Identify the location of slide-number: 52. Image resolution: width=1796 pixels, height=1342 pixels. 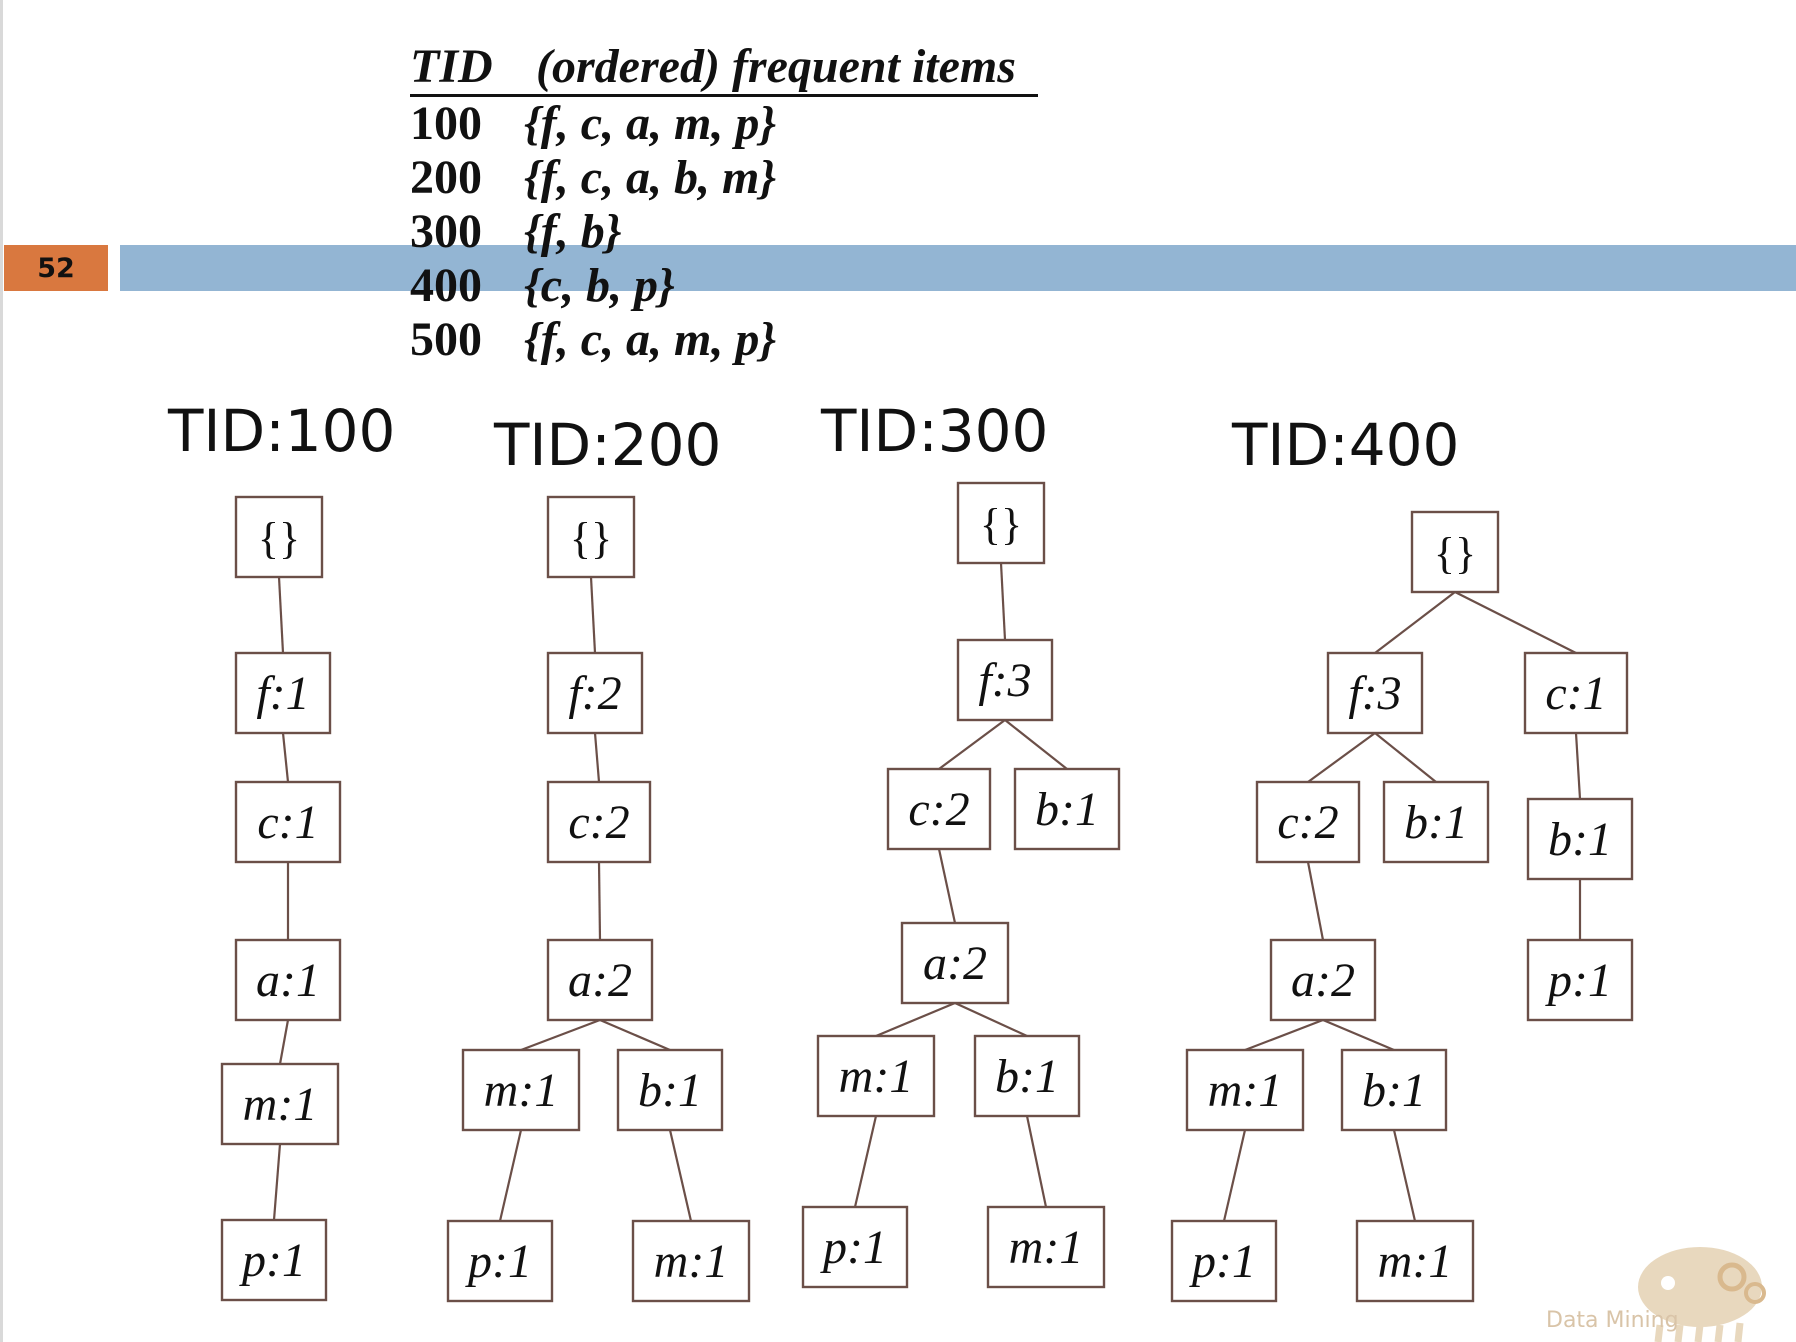
(56, 268).